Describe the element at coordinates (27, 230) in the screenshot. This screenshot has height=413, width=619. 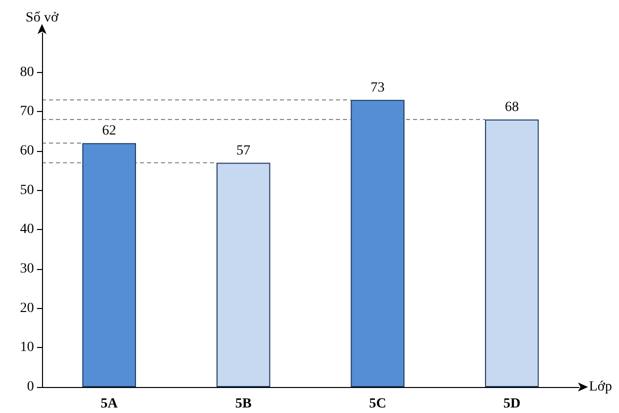
I see `y-tick-label: 40` at that location.